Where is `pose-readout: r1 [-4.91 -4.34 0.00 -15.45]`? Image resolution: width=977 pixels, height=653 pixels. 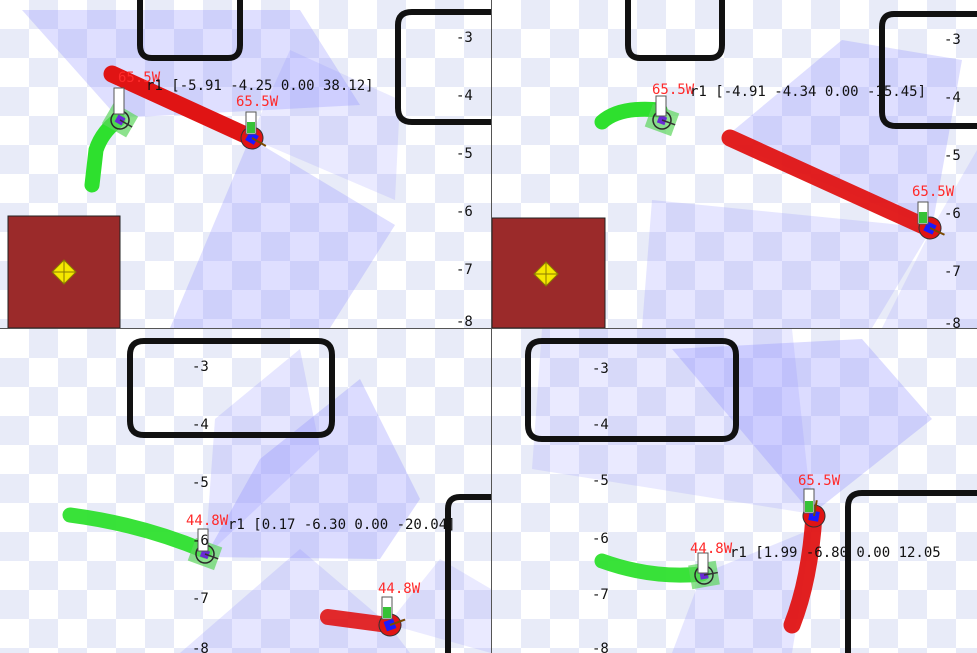
pose-readout: r1 [-4.91 -4.34 0.00 -15.45] is located at coordinates (808, 92).